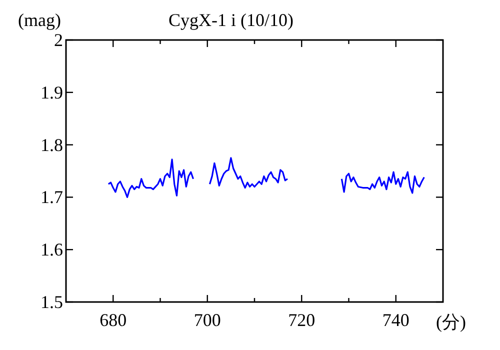 This screenshot has height=350, width=500. What do you see at coordinates (39, 20) in the screenshot?
I see `ylabel: (mag)` at bounding box center [39, 20].